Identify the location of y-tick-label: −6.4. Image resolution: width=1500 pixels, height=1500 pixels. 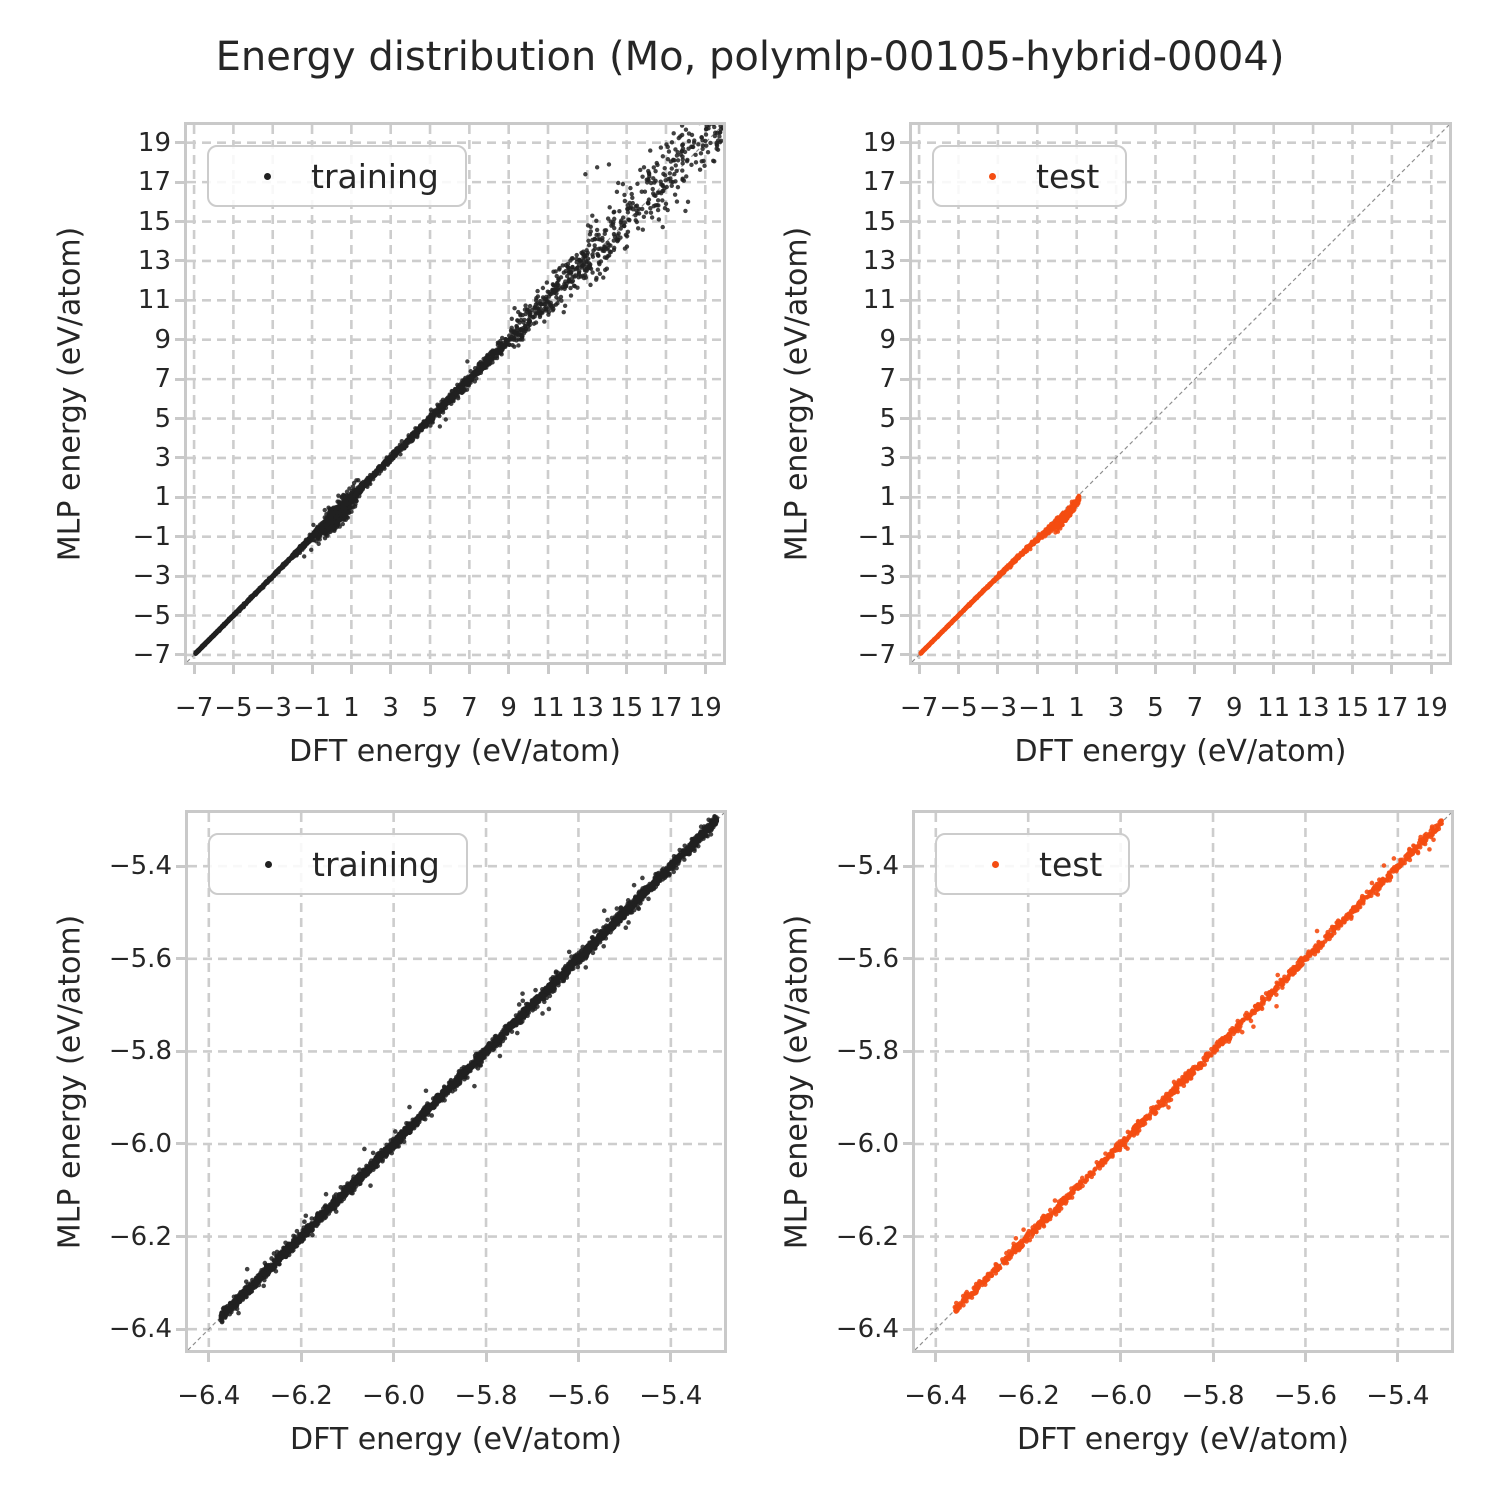
(867, 1329).